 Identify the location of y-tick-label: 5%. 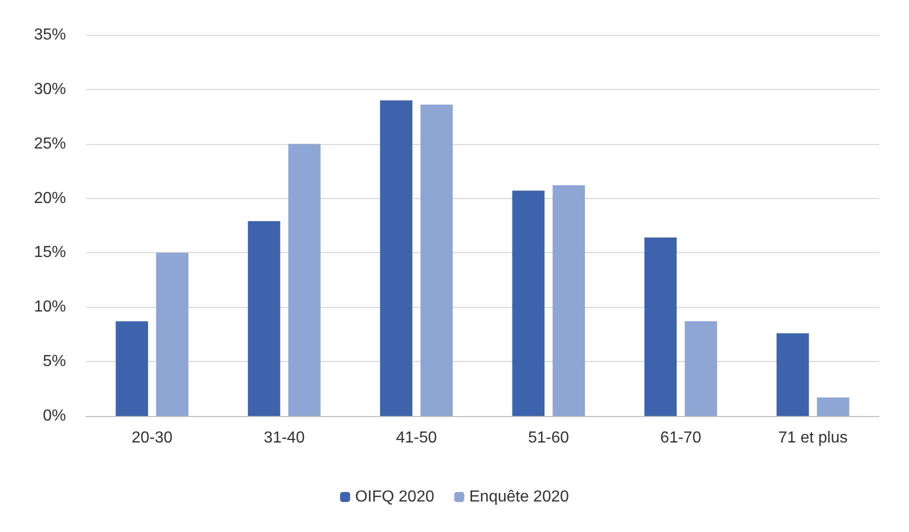
(54, 361).